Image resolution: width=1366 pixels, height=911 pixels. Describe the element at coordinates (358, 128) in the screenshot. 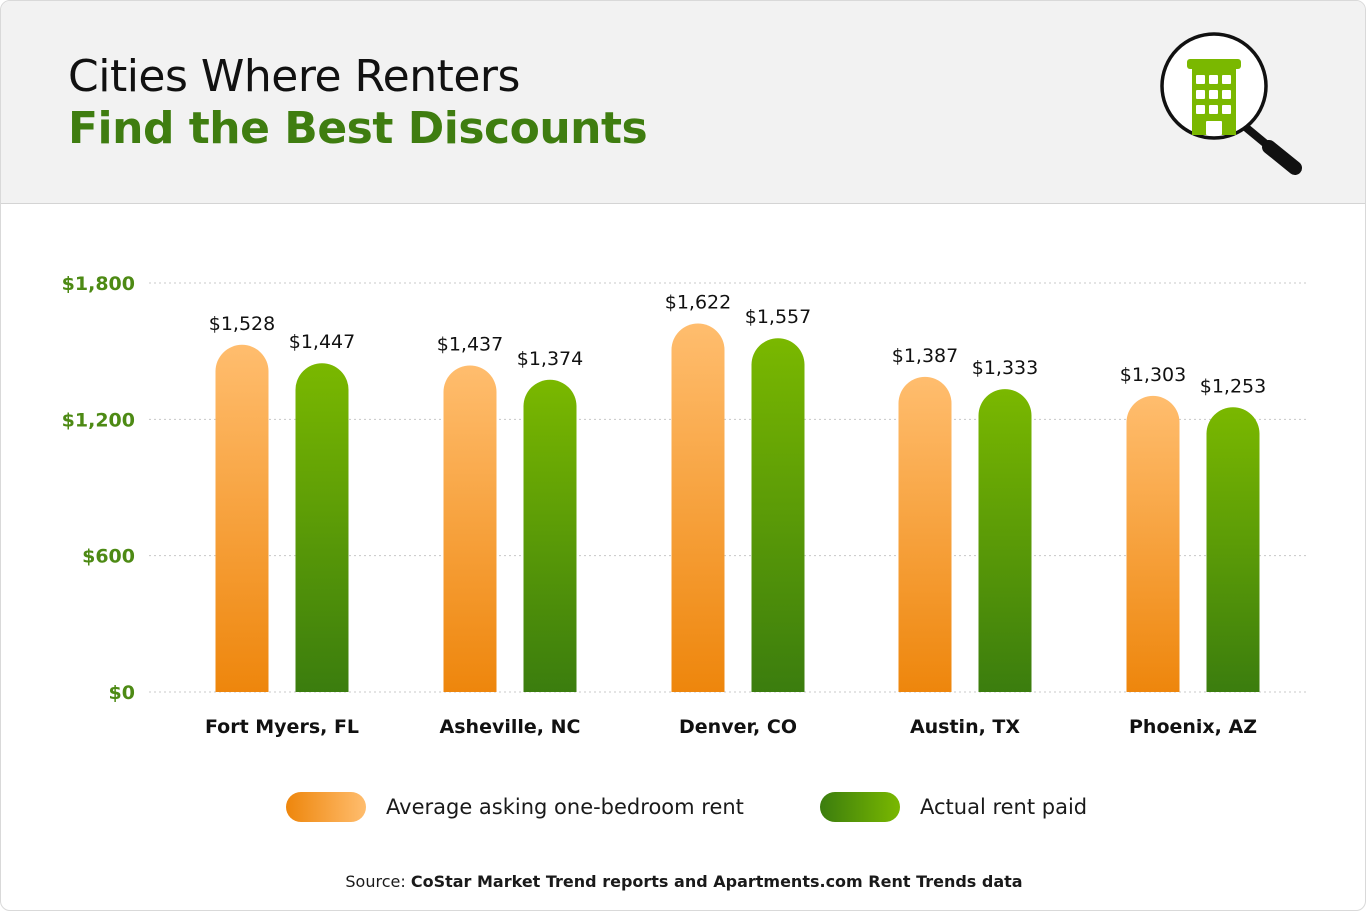

I see `title-line-2: Find the Best Discounts` at that location.